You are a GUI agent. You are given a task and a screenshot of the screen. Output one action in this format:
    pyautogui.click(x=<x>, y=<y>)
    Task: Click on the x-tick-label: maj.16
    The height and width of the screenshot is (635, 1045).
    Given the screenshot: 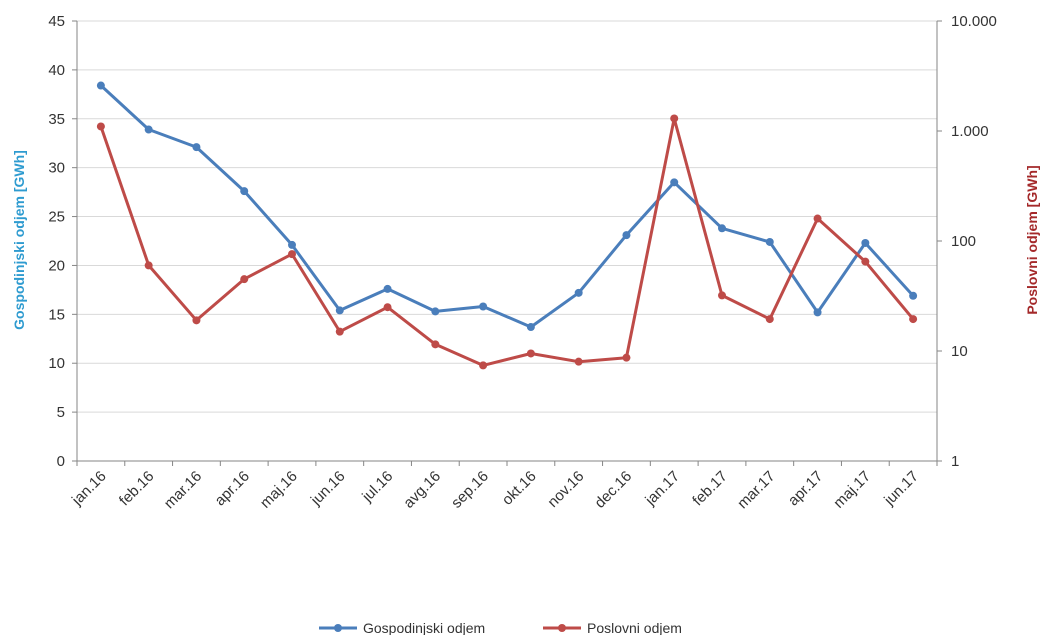 What is the action you would take?
    pyautogui.click(x=279, y=490)
    